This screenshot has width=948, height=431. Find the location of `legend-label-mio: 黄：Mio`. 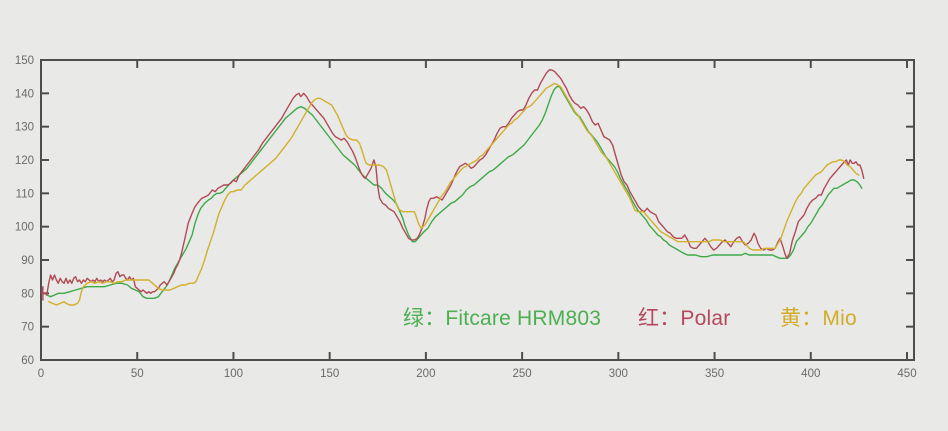

legend-label-mio: 黄：Mio is located at coordinates (818, 318).